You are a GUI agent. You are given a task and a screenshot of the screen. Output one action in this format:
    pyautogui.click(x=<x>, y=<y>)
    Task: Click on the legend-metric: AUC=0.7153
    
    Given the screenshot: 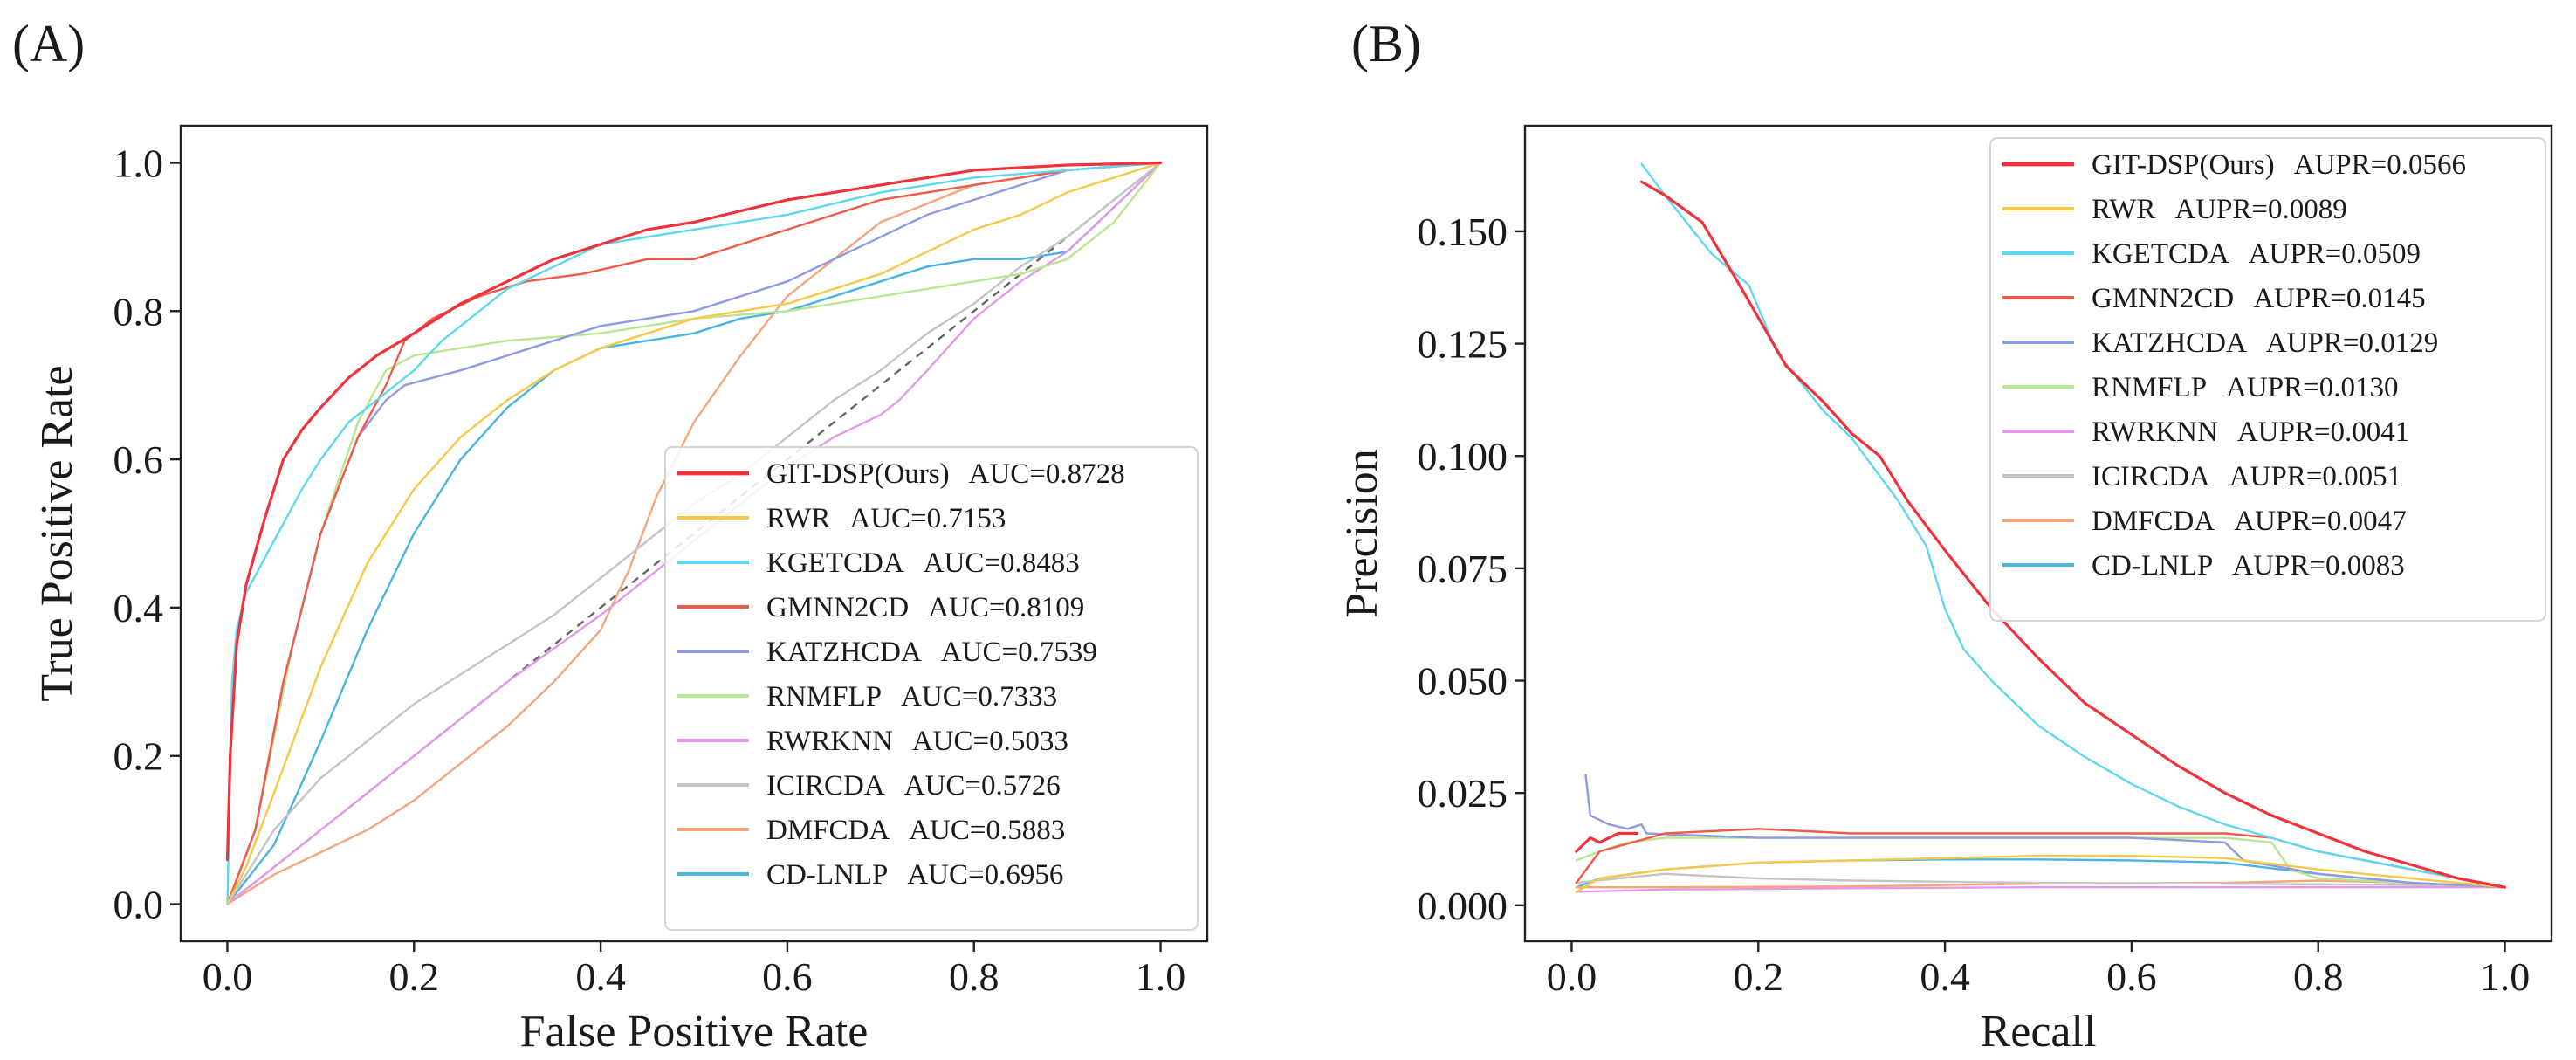 What is the action you would take?
    pyautogui.click(x=927, y=518)
    